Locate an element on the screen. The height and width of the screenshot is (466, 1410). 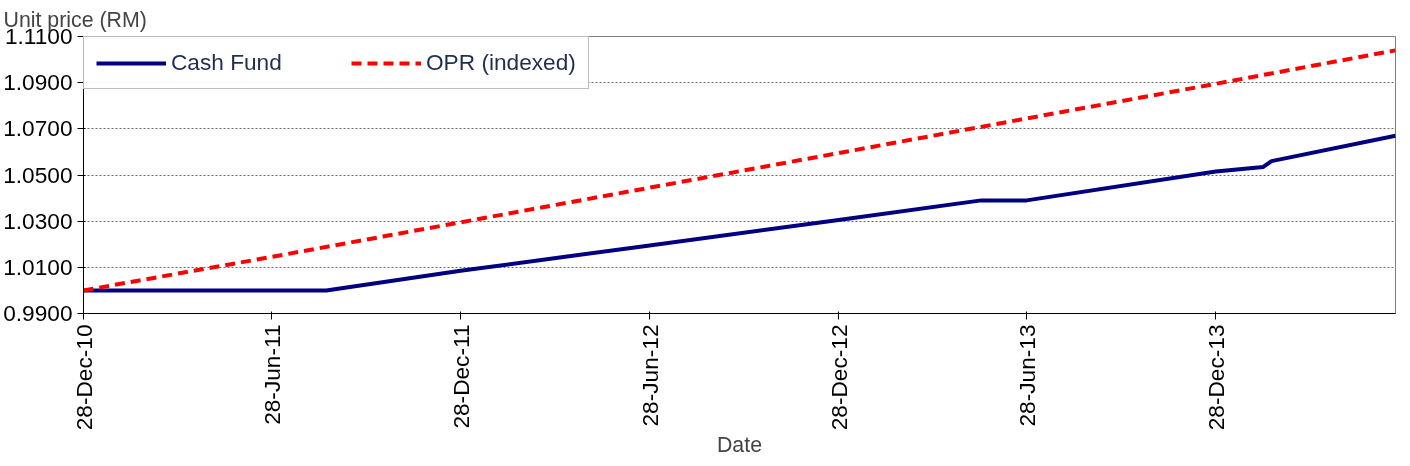
x-tick-label: 28-Dec-11 is located at coordinates (460, 376).